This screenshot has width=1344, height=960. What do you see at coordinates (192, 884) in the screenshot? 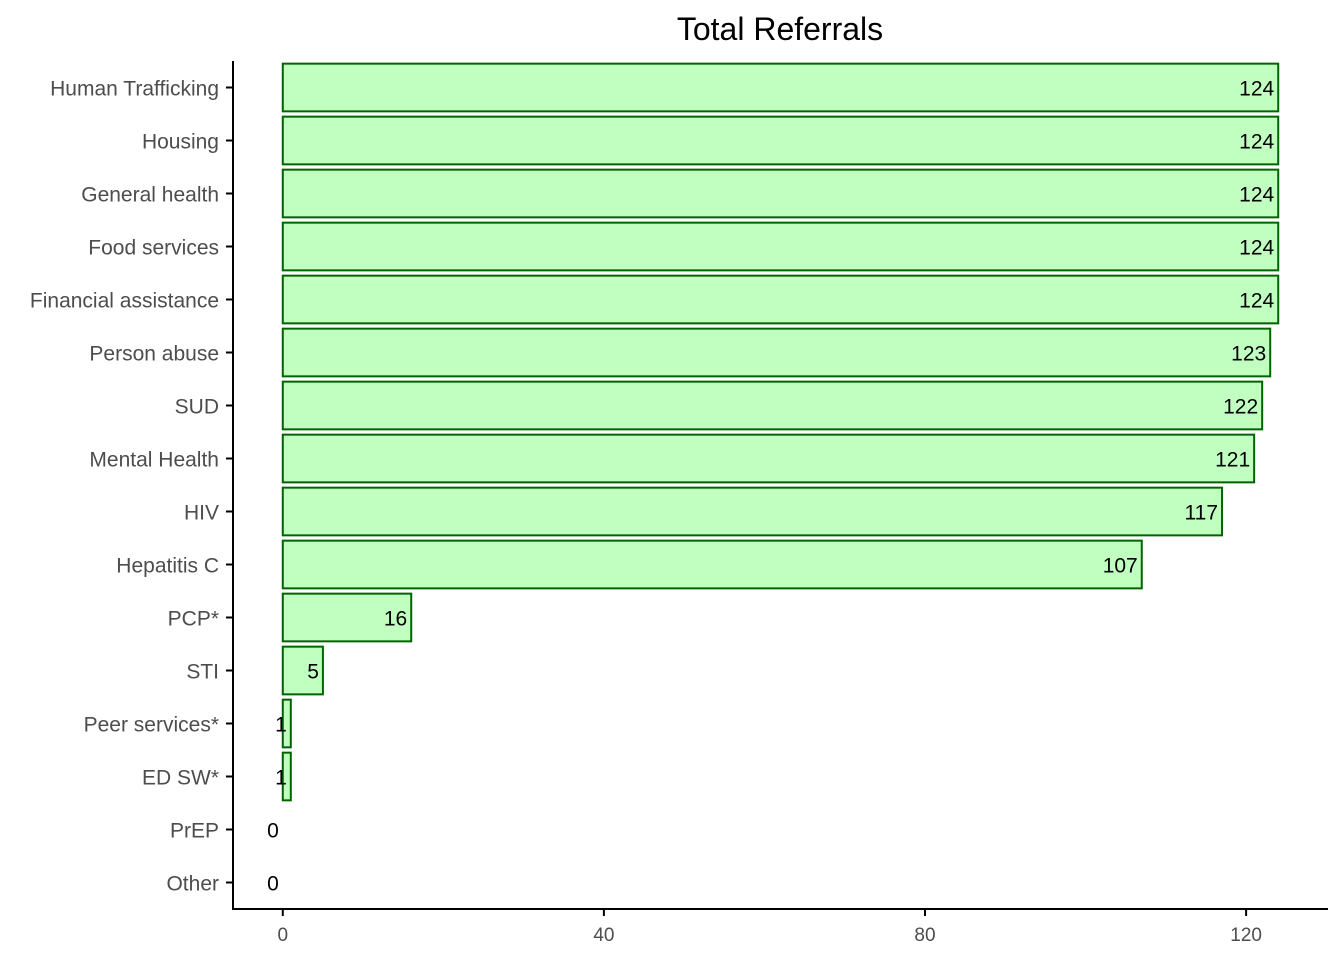
I see `category-label: Other` at bounding box center [192, 884].